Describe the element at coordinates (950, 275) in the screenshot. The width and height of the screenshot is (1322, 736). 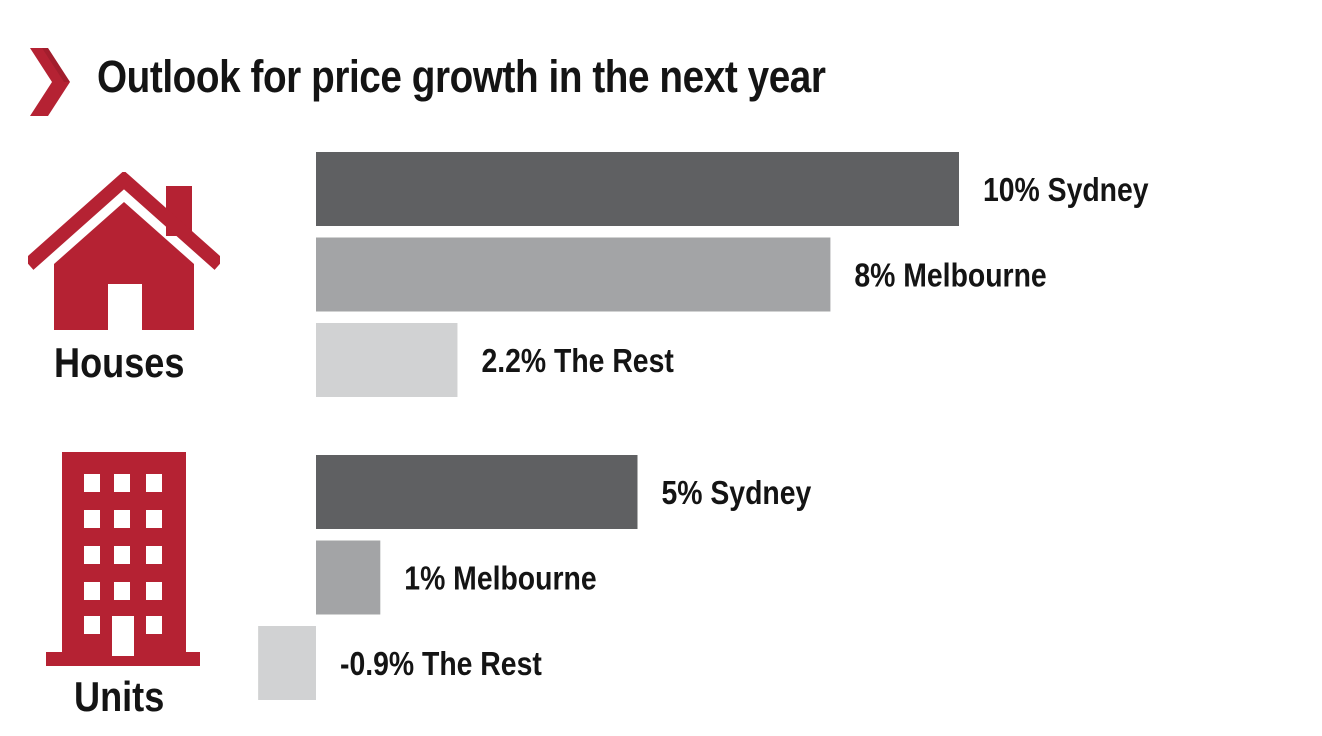
I see `data-label-houses-melbourne: 8% Melbourne` at that location.